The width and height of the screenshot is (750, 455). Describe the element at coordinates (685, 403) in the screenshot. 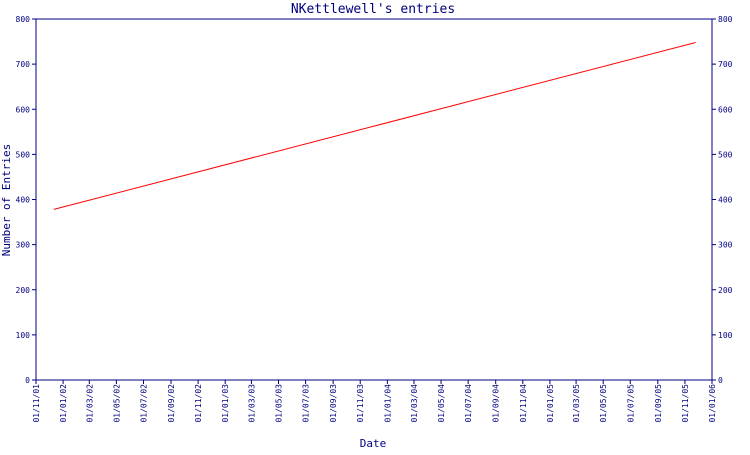

I see `x-tick-label: 01/11/05` at that location.